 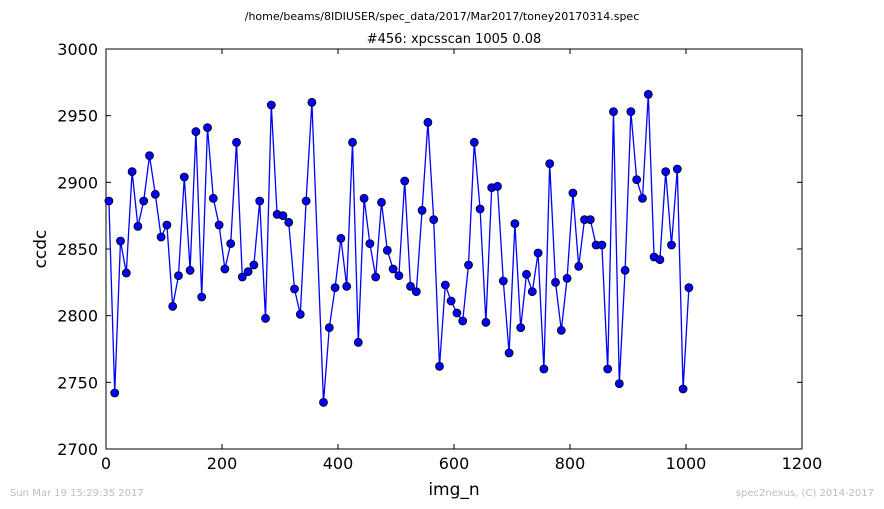 I want to click on x-tick-label: 800, so click(x=570, y=463).